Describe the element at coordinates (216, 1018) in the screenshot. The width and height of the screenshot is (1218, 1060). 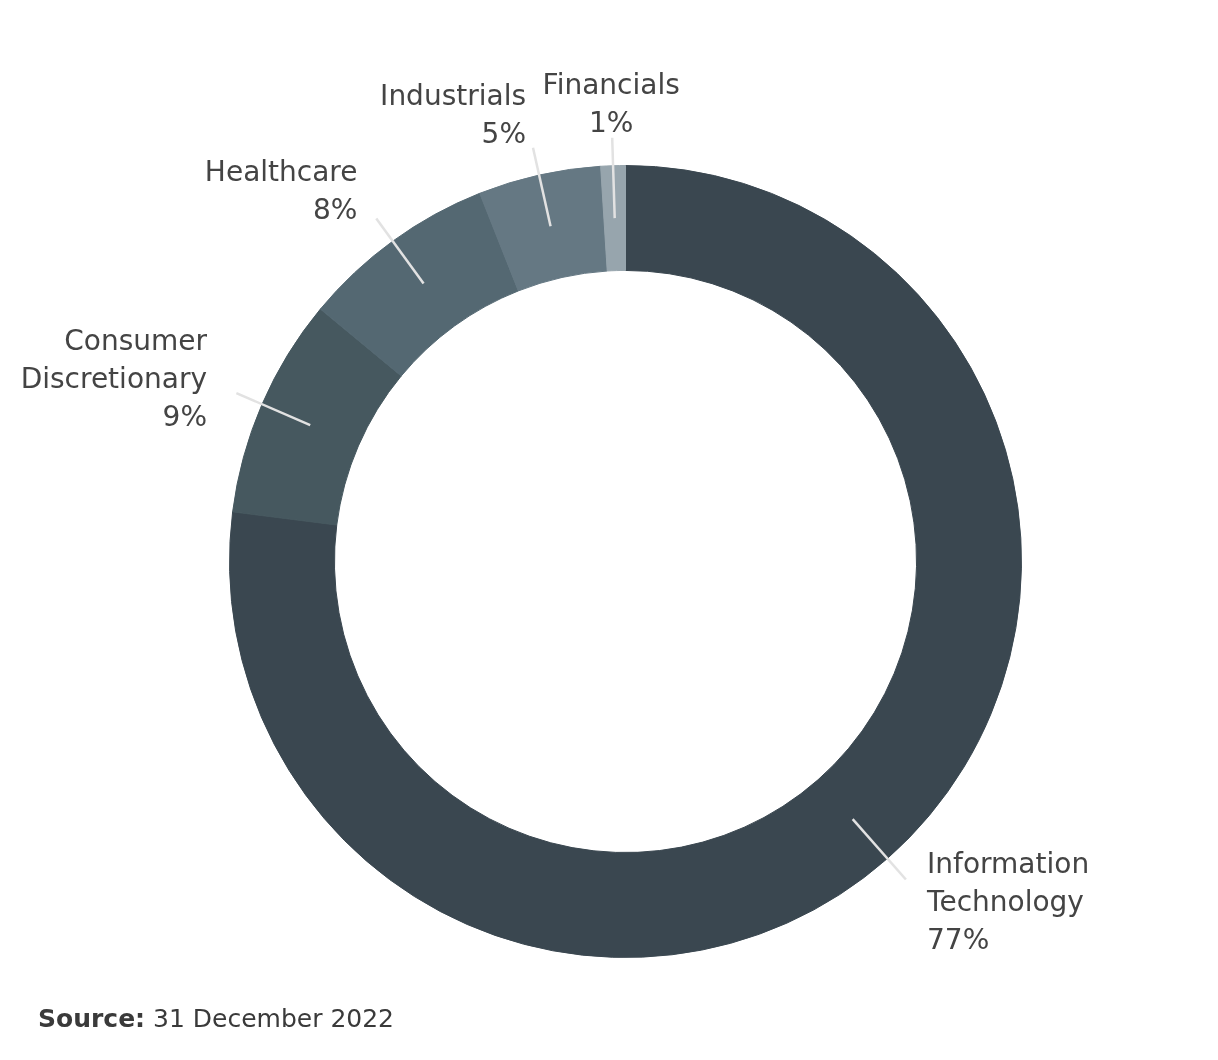
I see `source-note: Source: 31 December 2022` at that location.